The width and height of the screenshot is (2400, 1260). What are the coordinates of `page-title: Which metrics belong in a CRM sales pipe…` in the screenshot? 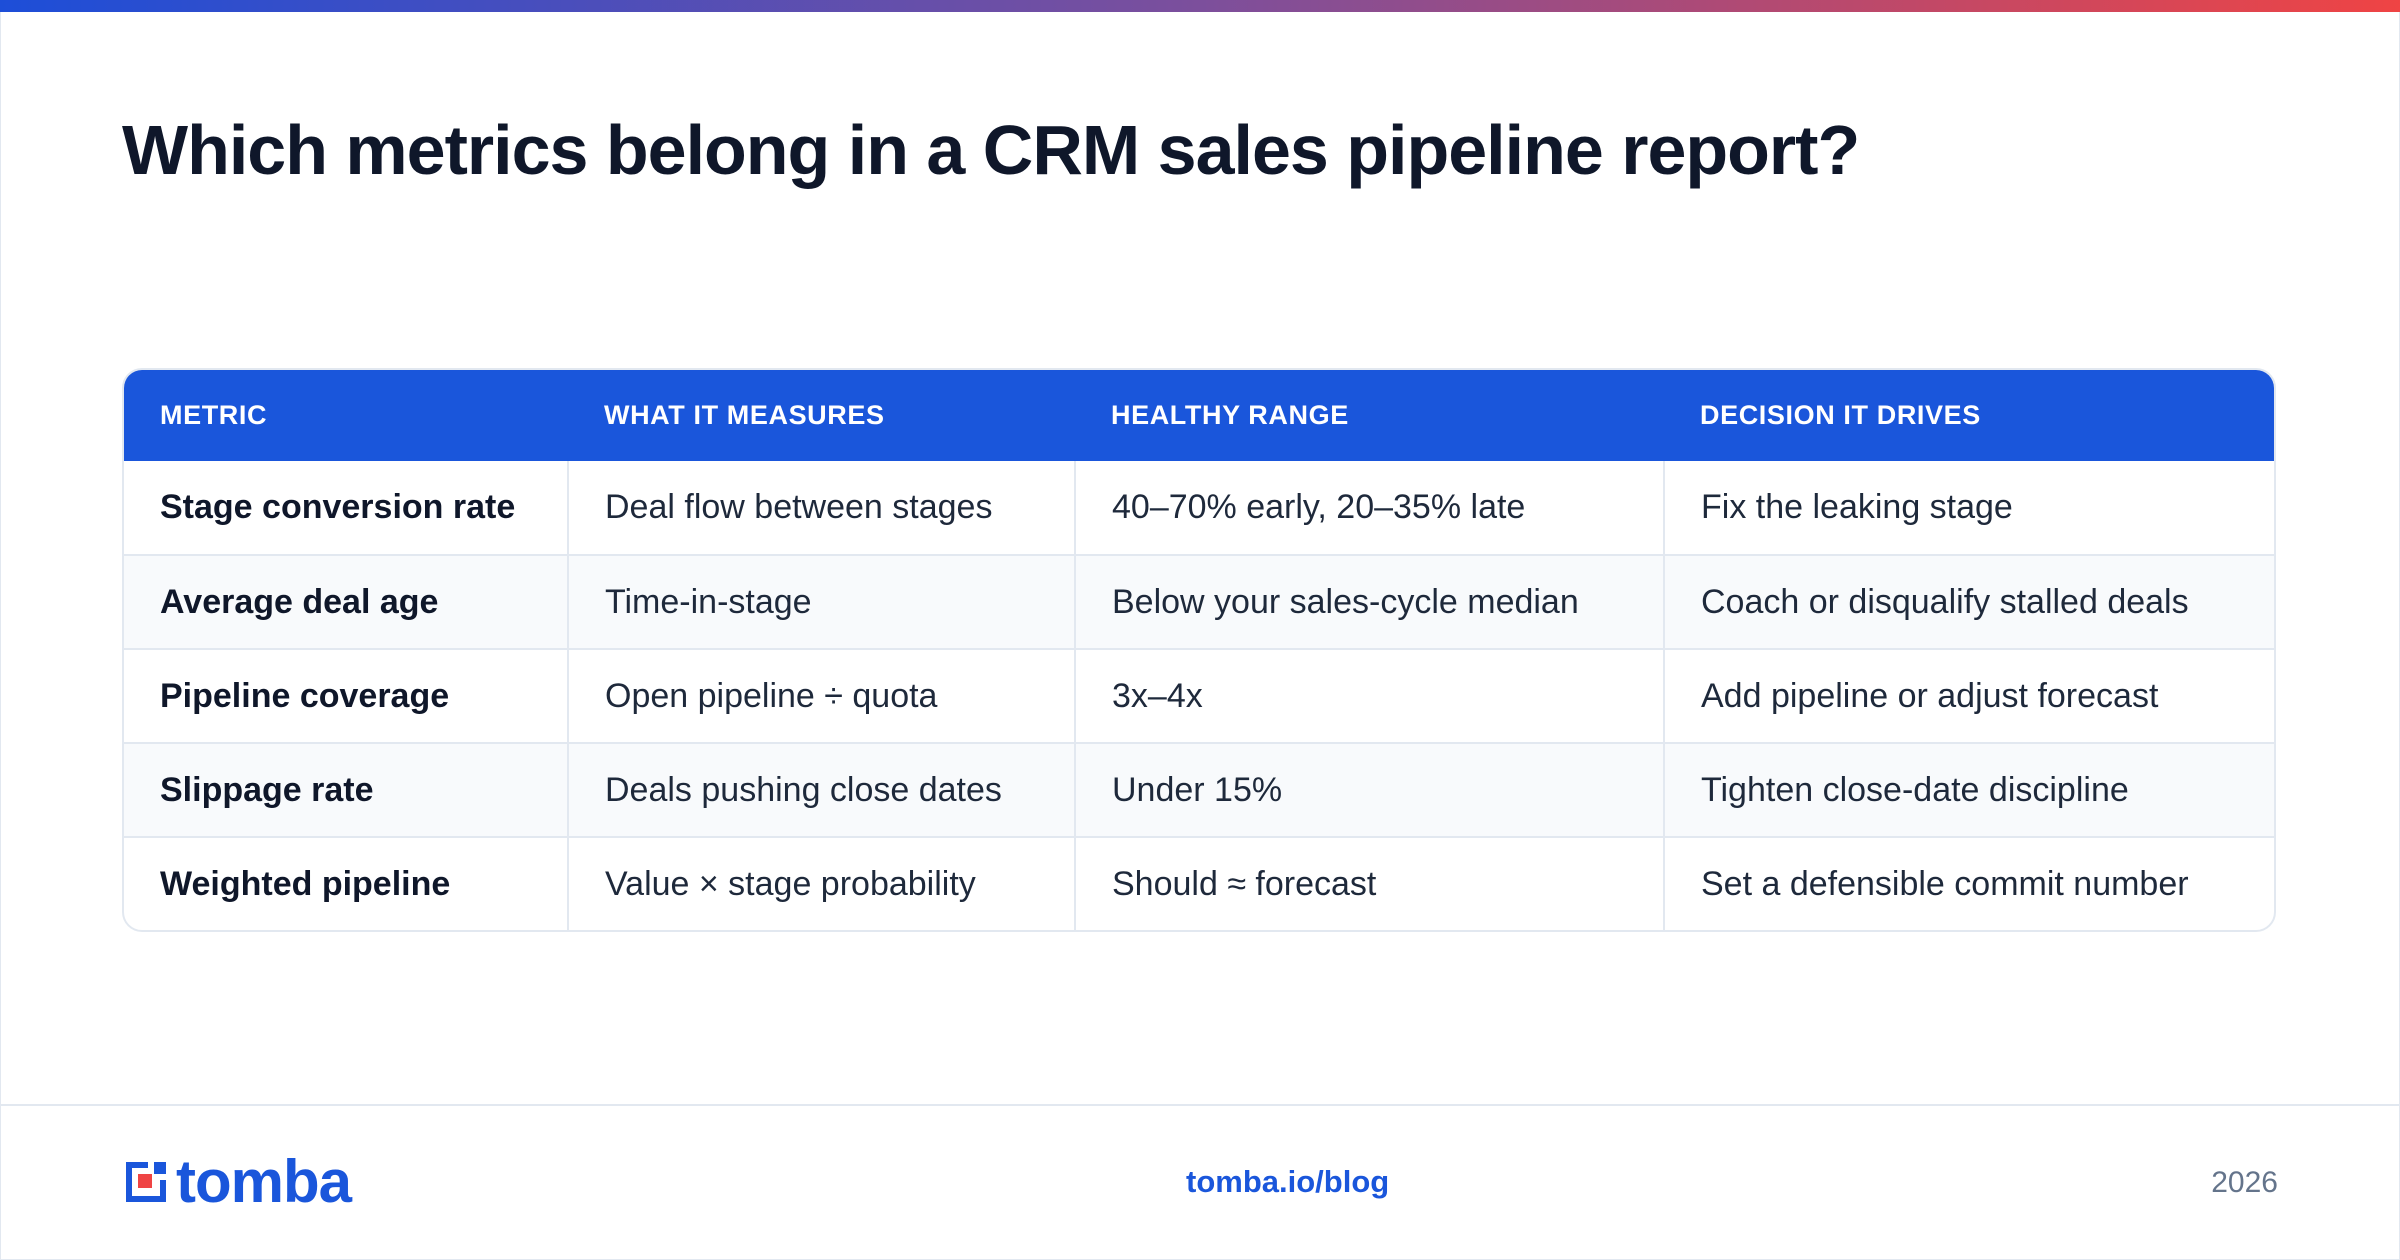 It's located at (991, 150).